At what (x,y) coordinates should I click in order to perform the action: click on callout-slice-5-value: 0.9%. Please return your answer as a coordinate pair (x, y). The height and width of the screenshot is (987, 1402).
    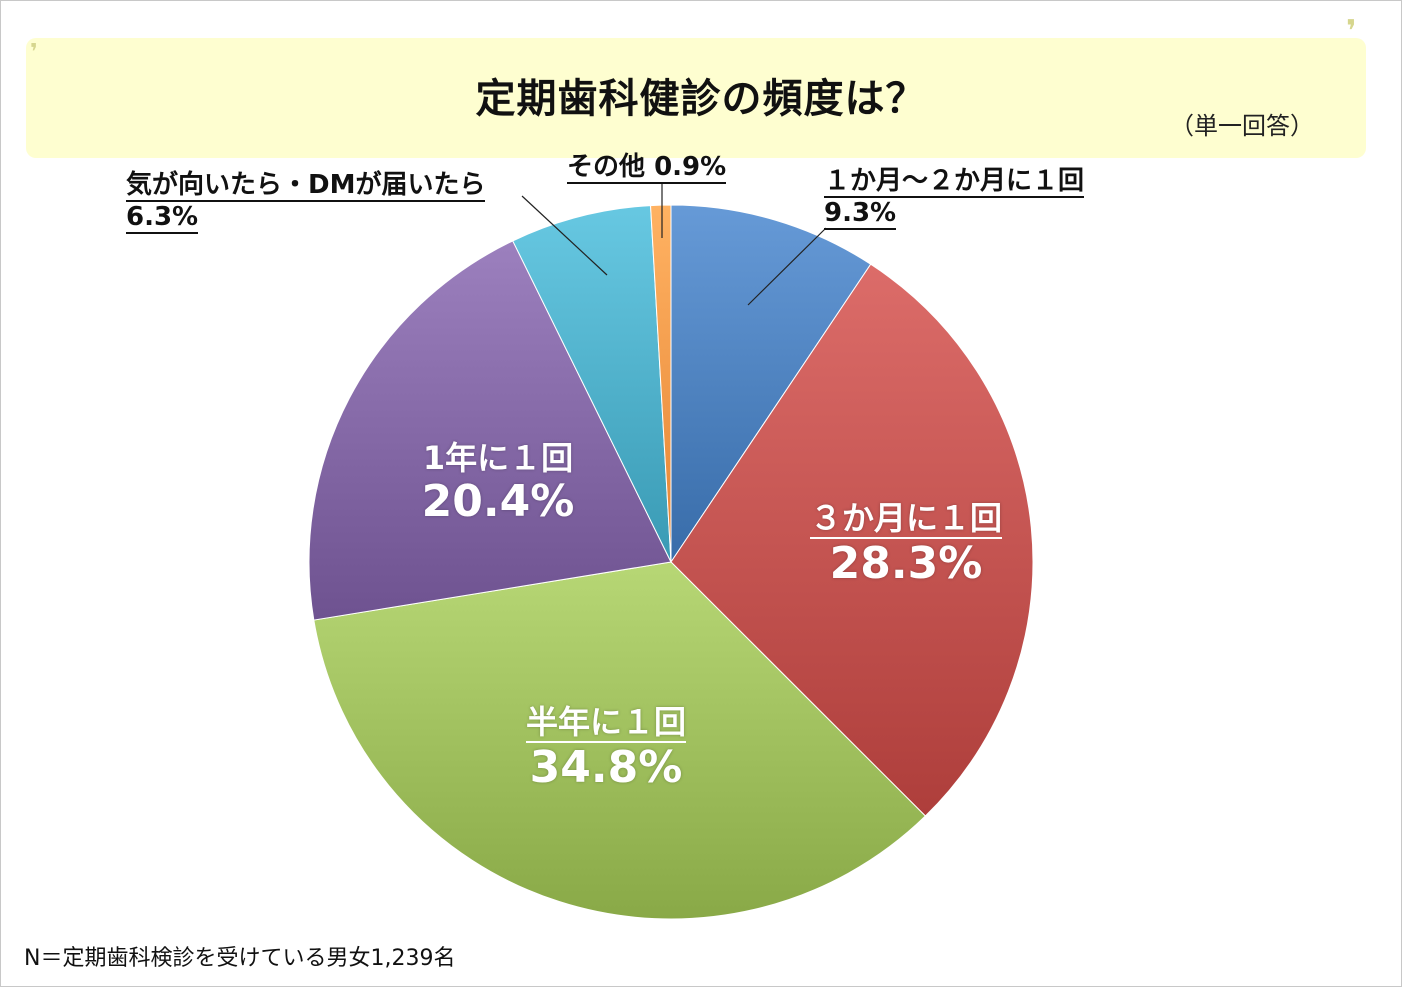
    Looking at the image, I should click on (690, 167).